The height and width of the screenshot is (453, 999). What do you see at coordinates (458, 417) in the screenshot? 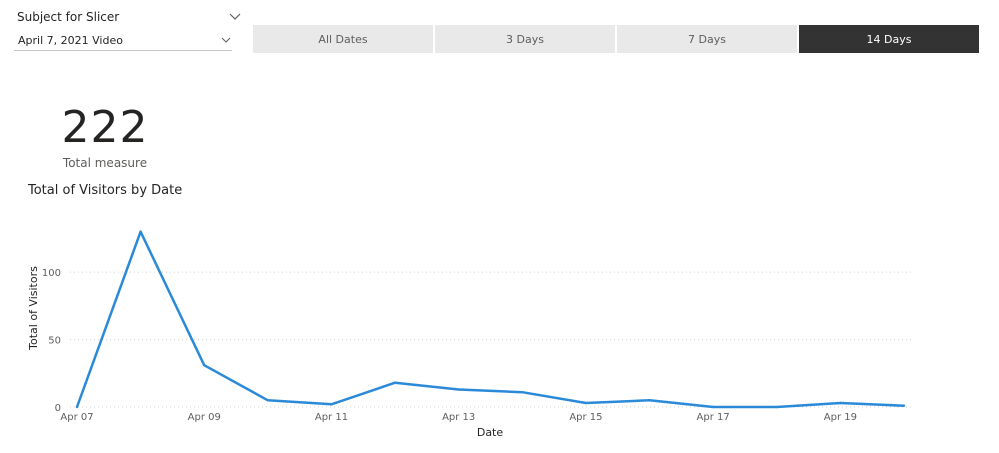
I see `x-tick-label: Apr 13` at bounding box center [458, 417].